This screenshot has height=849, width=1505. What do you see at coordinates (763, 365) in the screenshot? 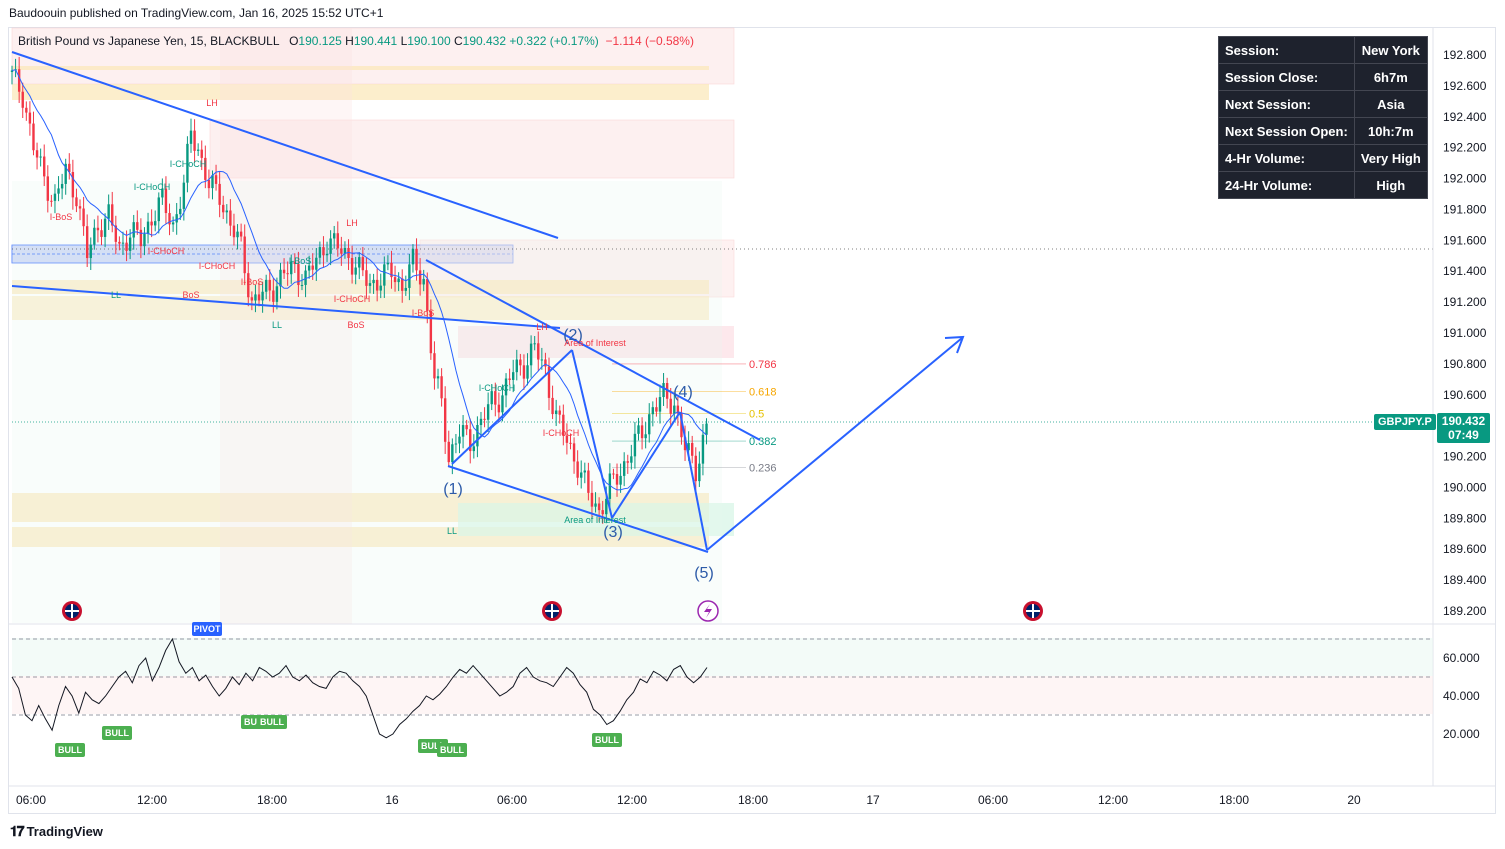
I see `fib-label: 0.786` at bounding box center [763, 365].